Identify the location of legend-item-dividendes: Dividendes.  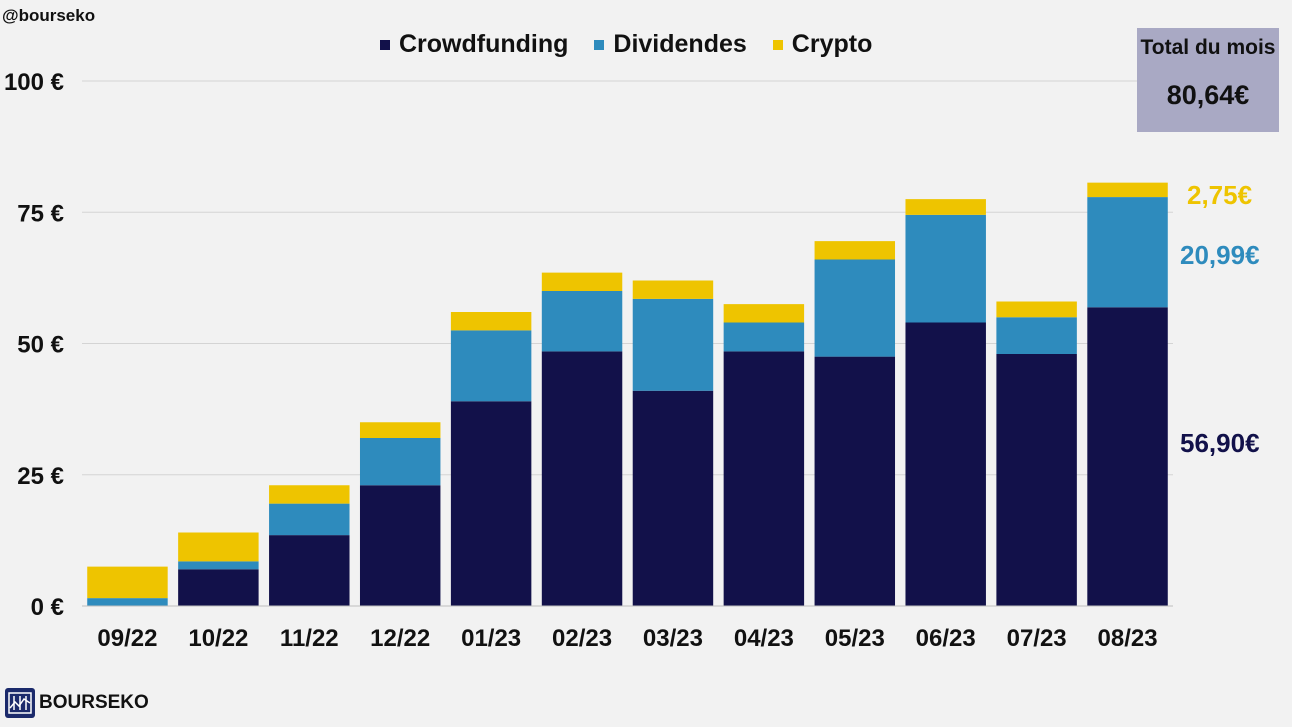
(670, 44).